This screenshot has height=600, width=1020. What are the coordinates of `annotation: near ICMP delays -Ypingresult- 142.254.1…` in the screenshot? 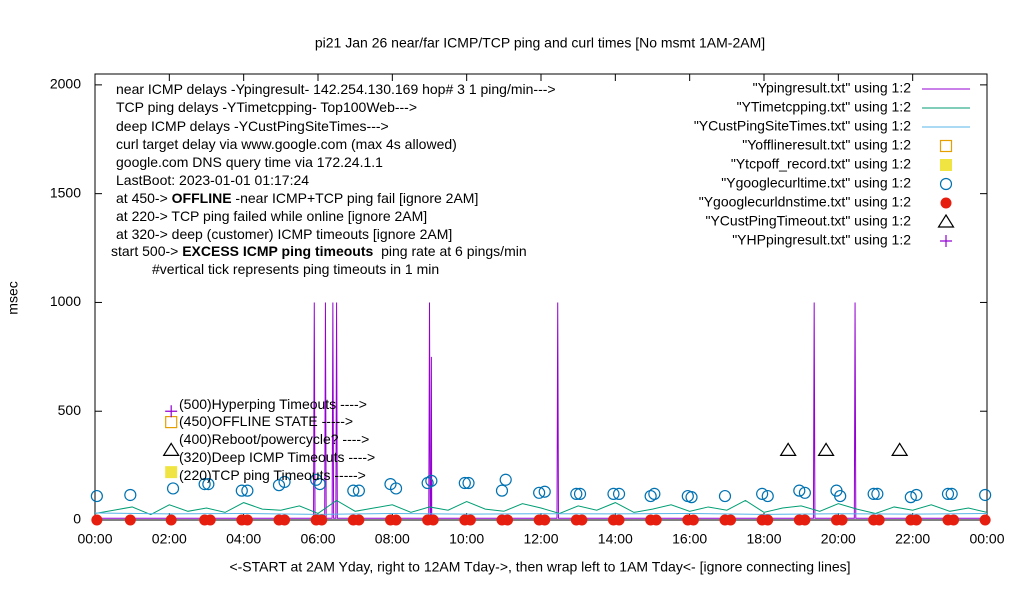 It's located at (336, 89).